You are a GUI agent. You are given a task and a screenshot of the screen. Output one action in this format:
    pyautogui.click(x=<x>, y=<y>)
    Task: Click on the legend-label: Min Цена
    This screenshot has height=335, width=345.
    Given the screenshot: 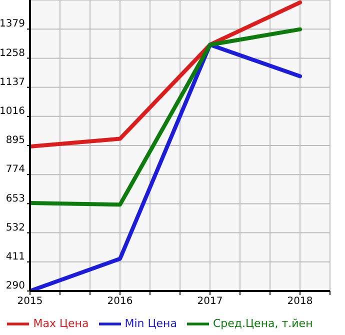 What is the action you would take?
    pyautogui.click(x=150, y=323)
    